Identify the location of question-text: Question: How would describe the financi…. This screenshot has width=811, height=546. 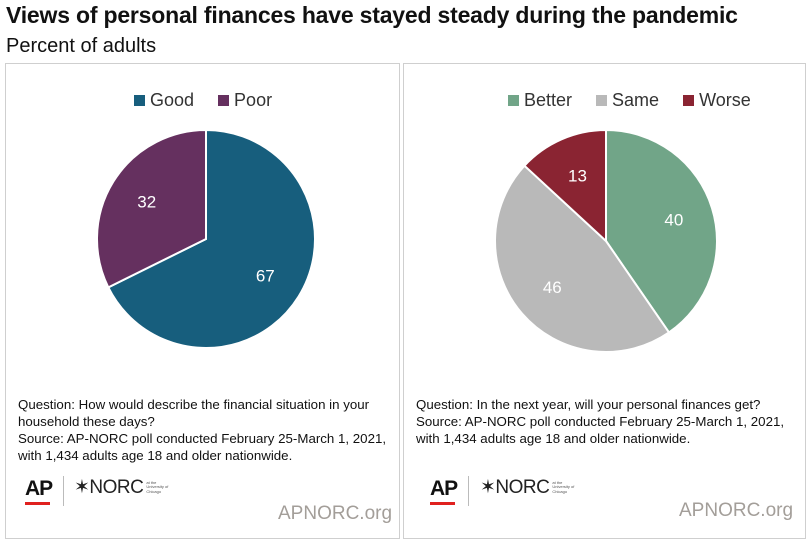
(194, 413).